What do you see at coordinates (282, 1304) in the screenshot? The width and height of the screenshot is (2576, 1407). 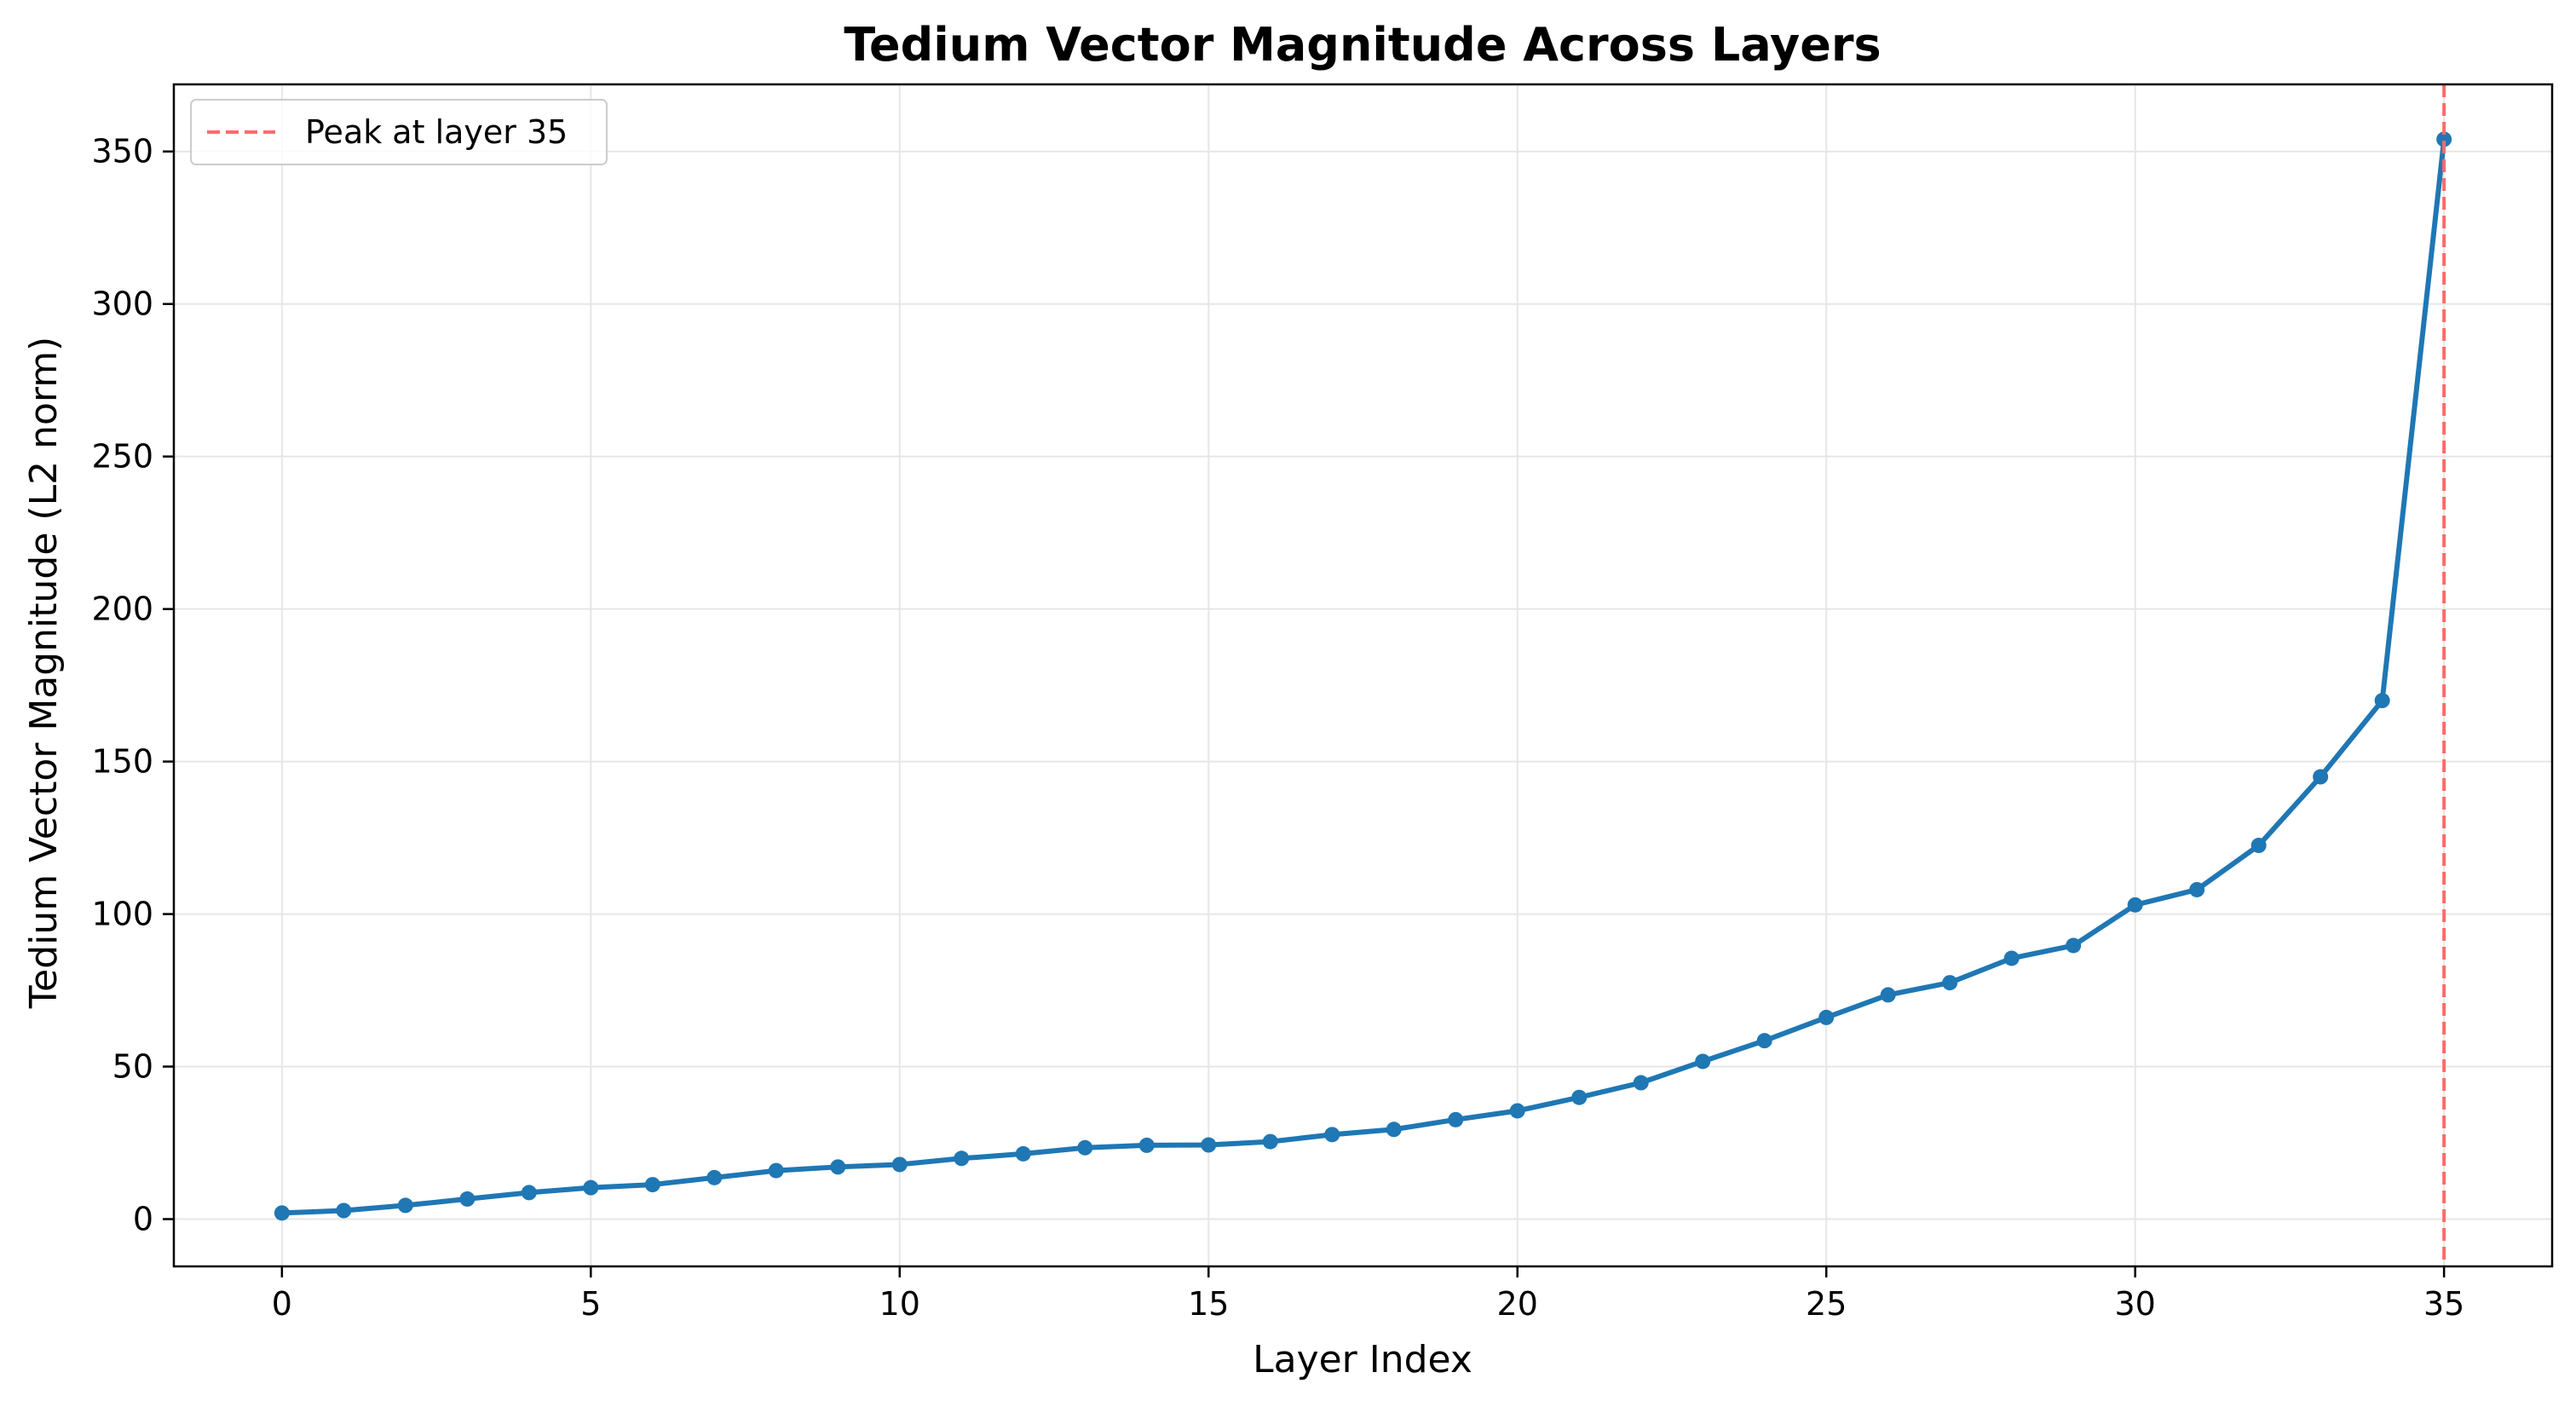 I see `x-tick-label: 0` at bounding box center [282, 1304].